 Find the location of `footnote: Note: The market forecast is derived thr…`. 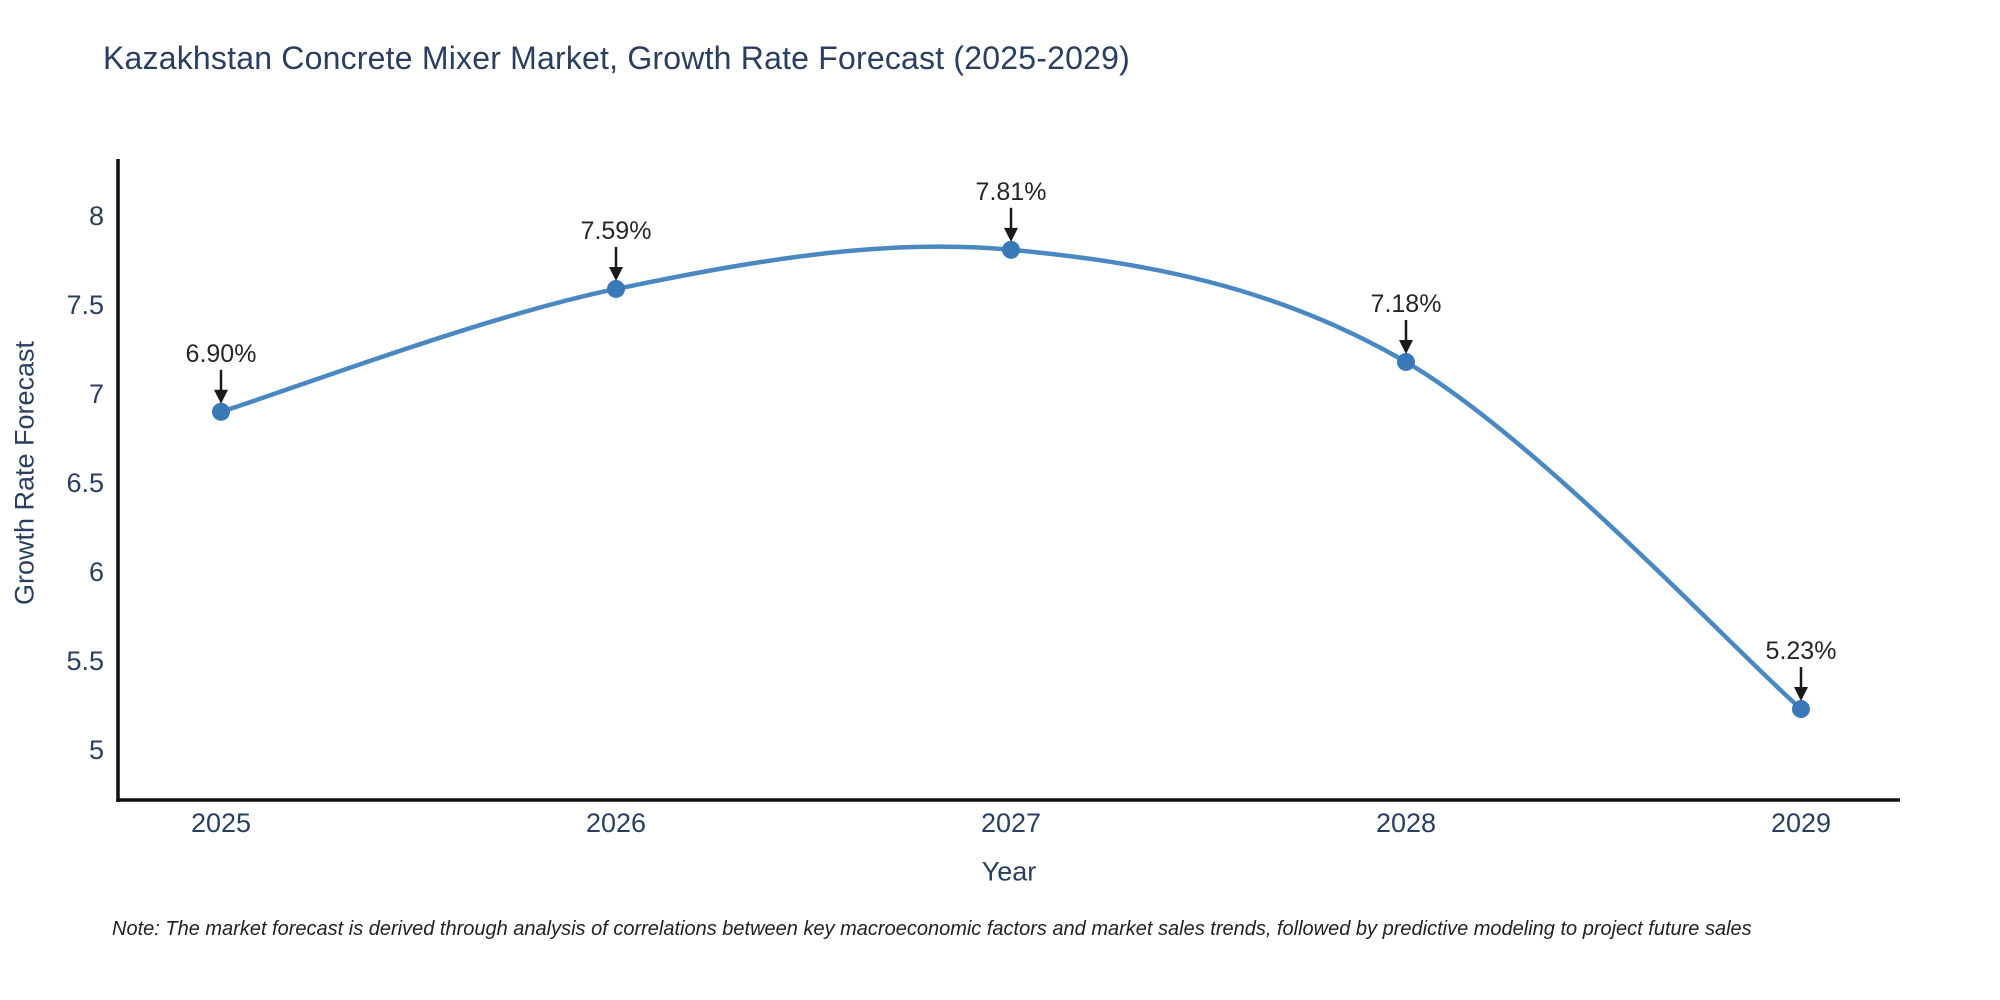

footnote: Note: The market forecast is derived thr… is located at coordinates (932, 929).